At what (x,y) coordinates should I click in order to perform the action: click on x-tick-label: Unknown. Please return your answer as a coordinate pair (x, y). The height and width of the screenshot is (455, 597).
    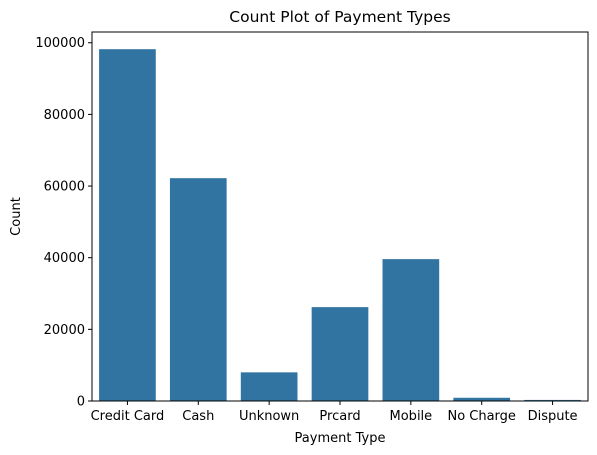
    Looking at the image, I should click on (269, 416).